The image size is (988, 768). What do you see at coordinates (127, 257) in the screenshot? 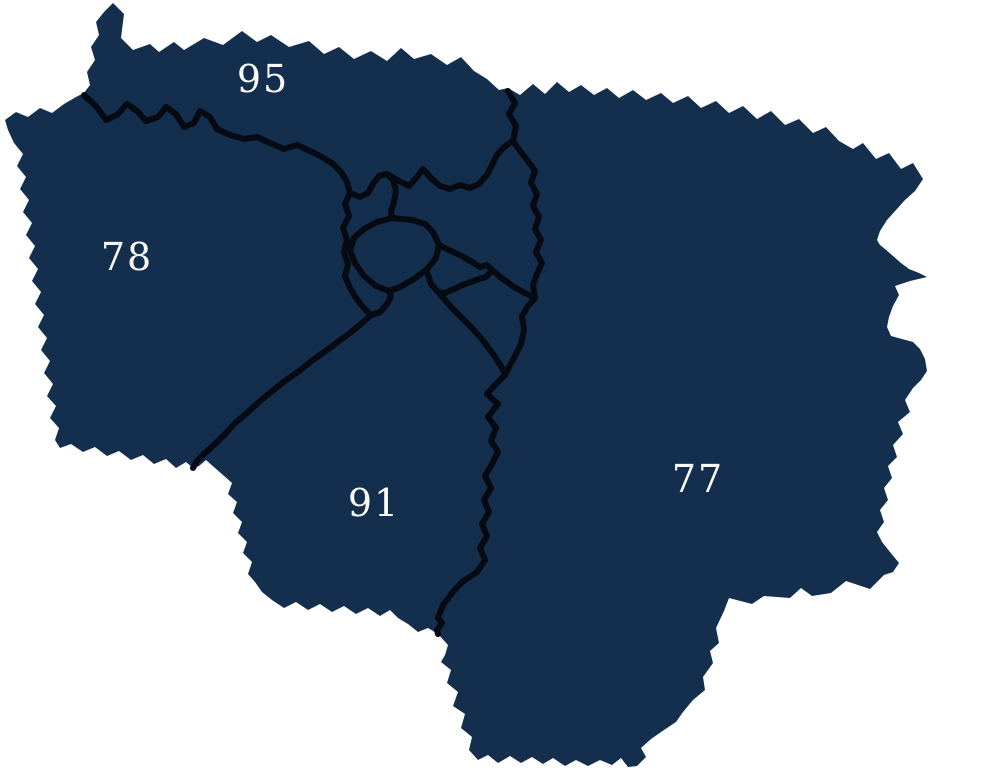
I see `label-dept-78: 78` at bounding box center [127, 257].